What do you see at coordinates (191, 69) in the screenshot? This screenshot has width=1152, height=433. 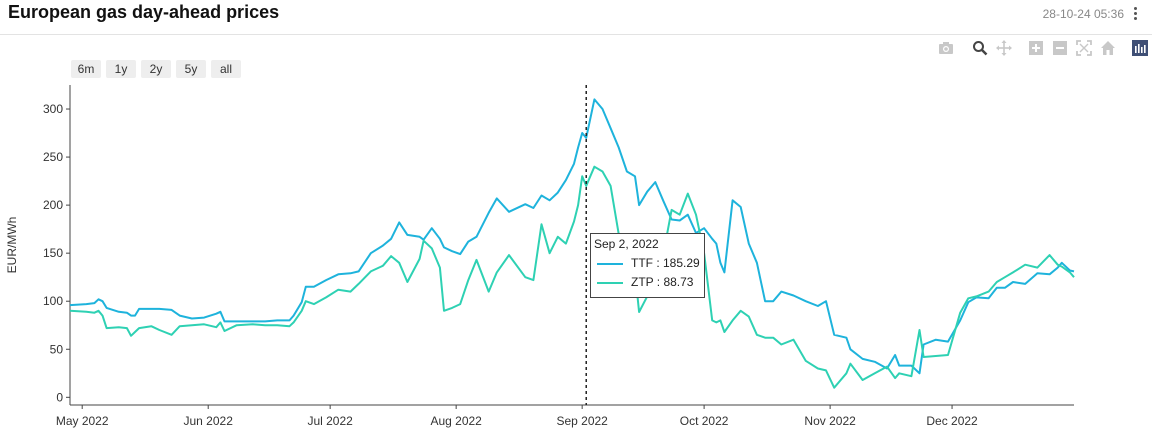 I see `range-button-5y: 5y` at bounding box center [191, 69].